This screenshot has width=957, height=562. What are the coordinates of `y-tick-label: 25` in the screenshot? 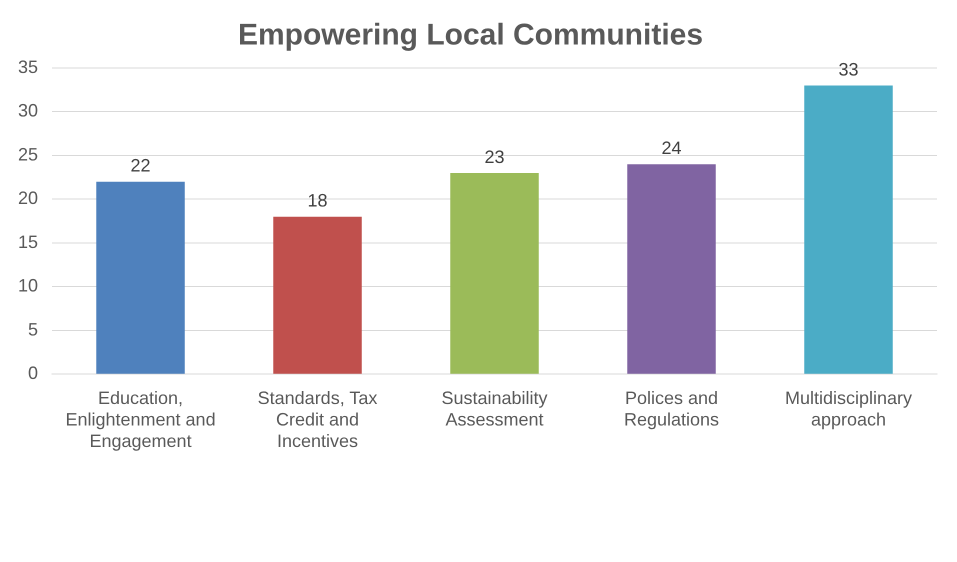 It's located at (28, 154).